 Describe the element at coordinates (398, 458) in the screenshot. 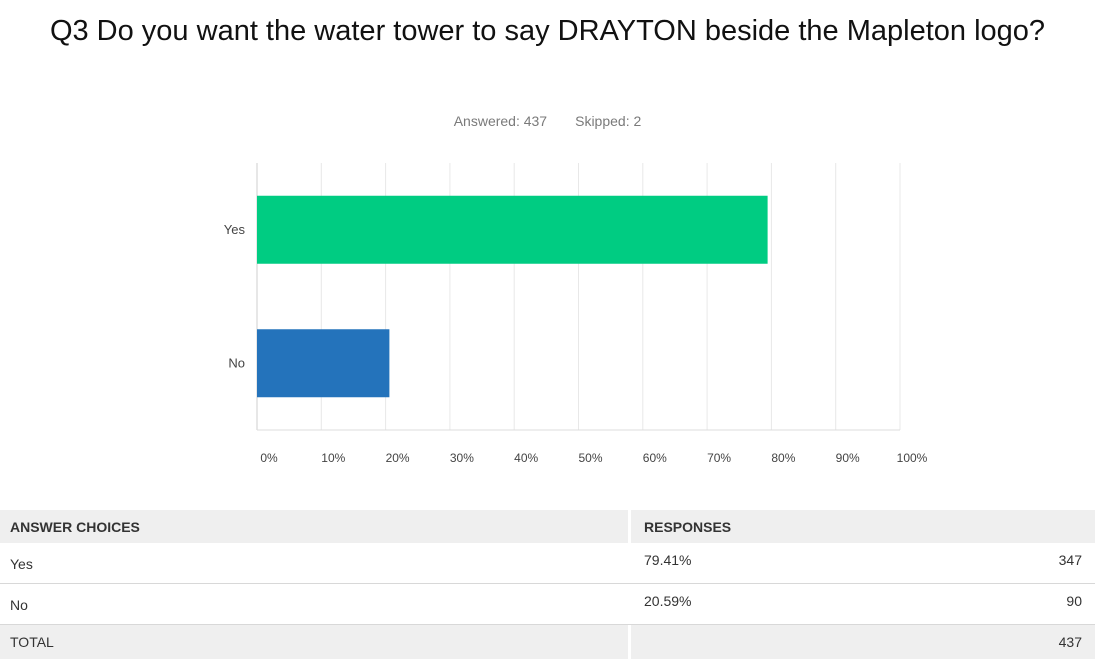

I see `x-tick-label: 20%` at that location.